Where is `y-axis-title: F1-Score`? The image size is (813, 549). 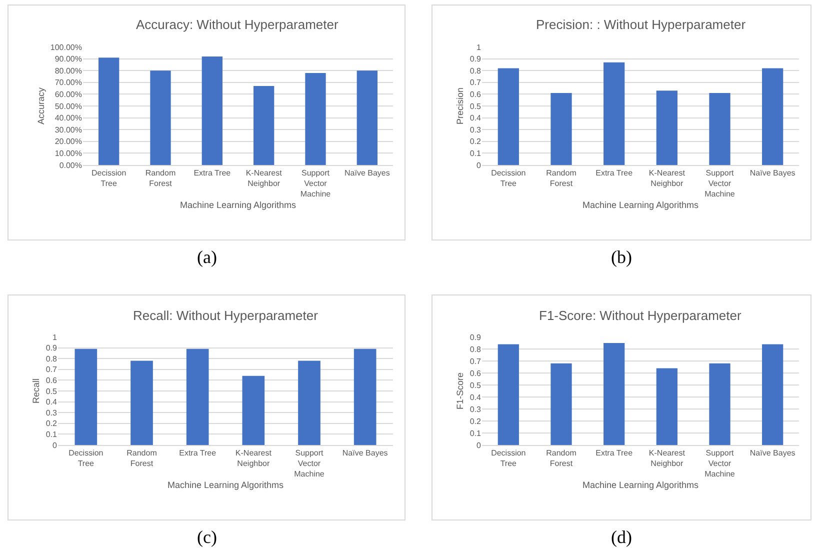 y-axis-title: F1-Score is located at coordinates (460, 391).